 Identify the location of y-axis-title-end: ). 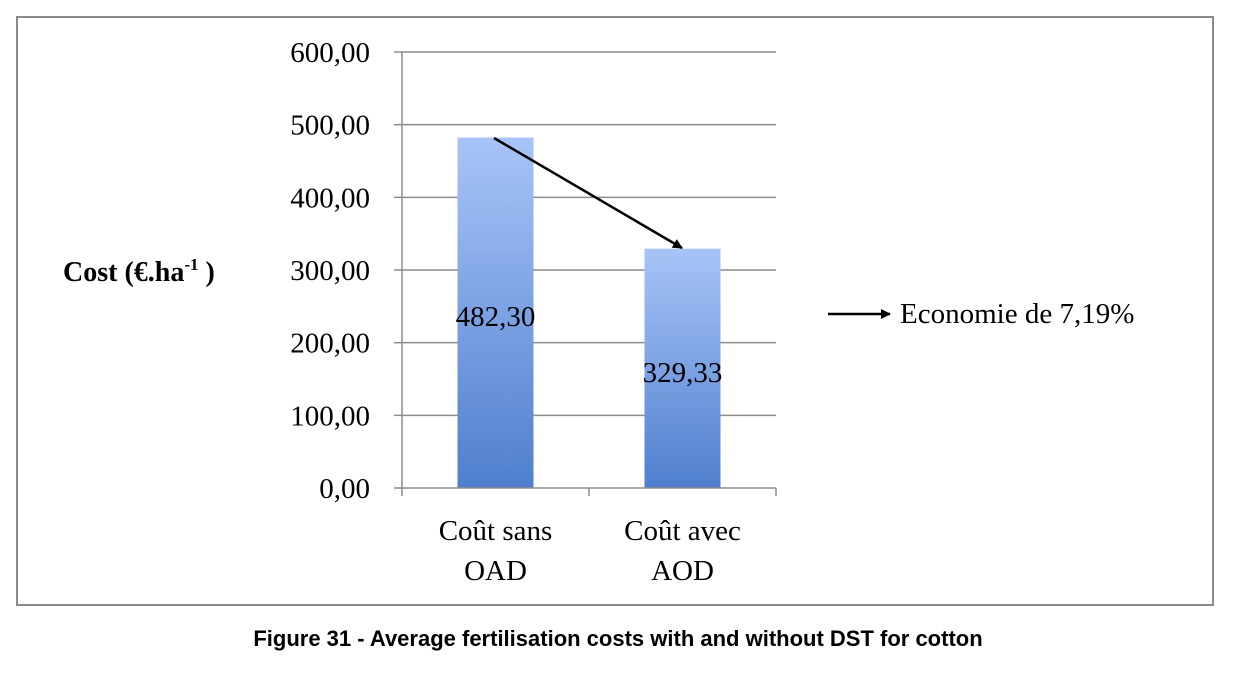
(207, 272).